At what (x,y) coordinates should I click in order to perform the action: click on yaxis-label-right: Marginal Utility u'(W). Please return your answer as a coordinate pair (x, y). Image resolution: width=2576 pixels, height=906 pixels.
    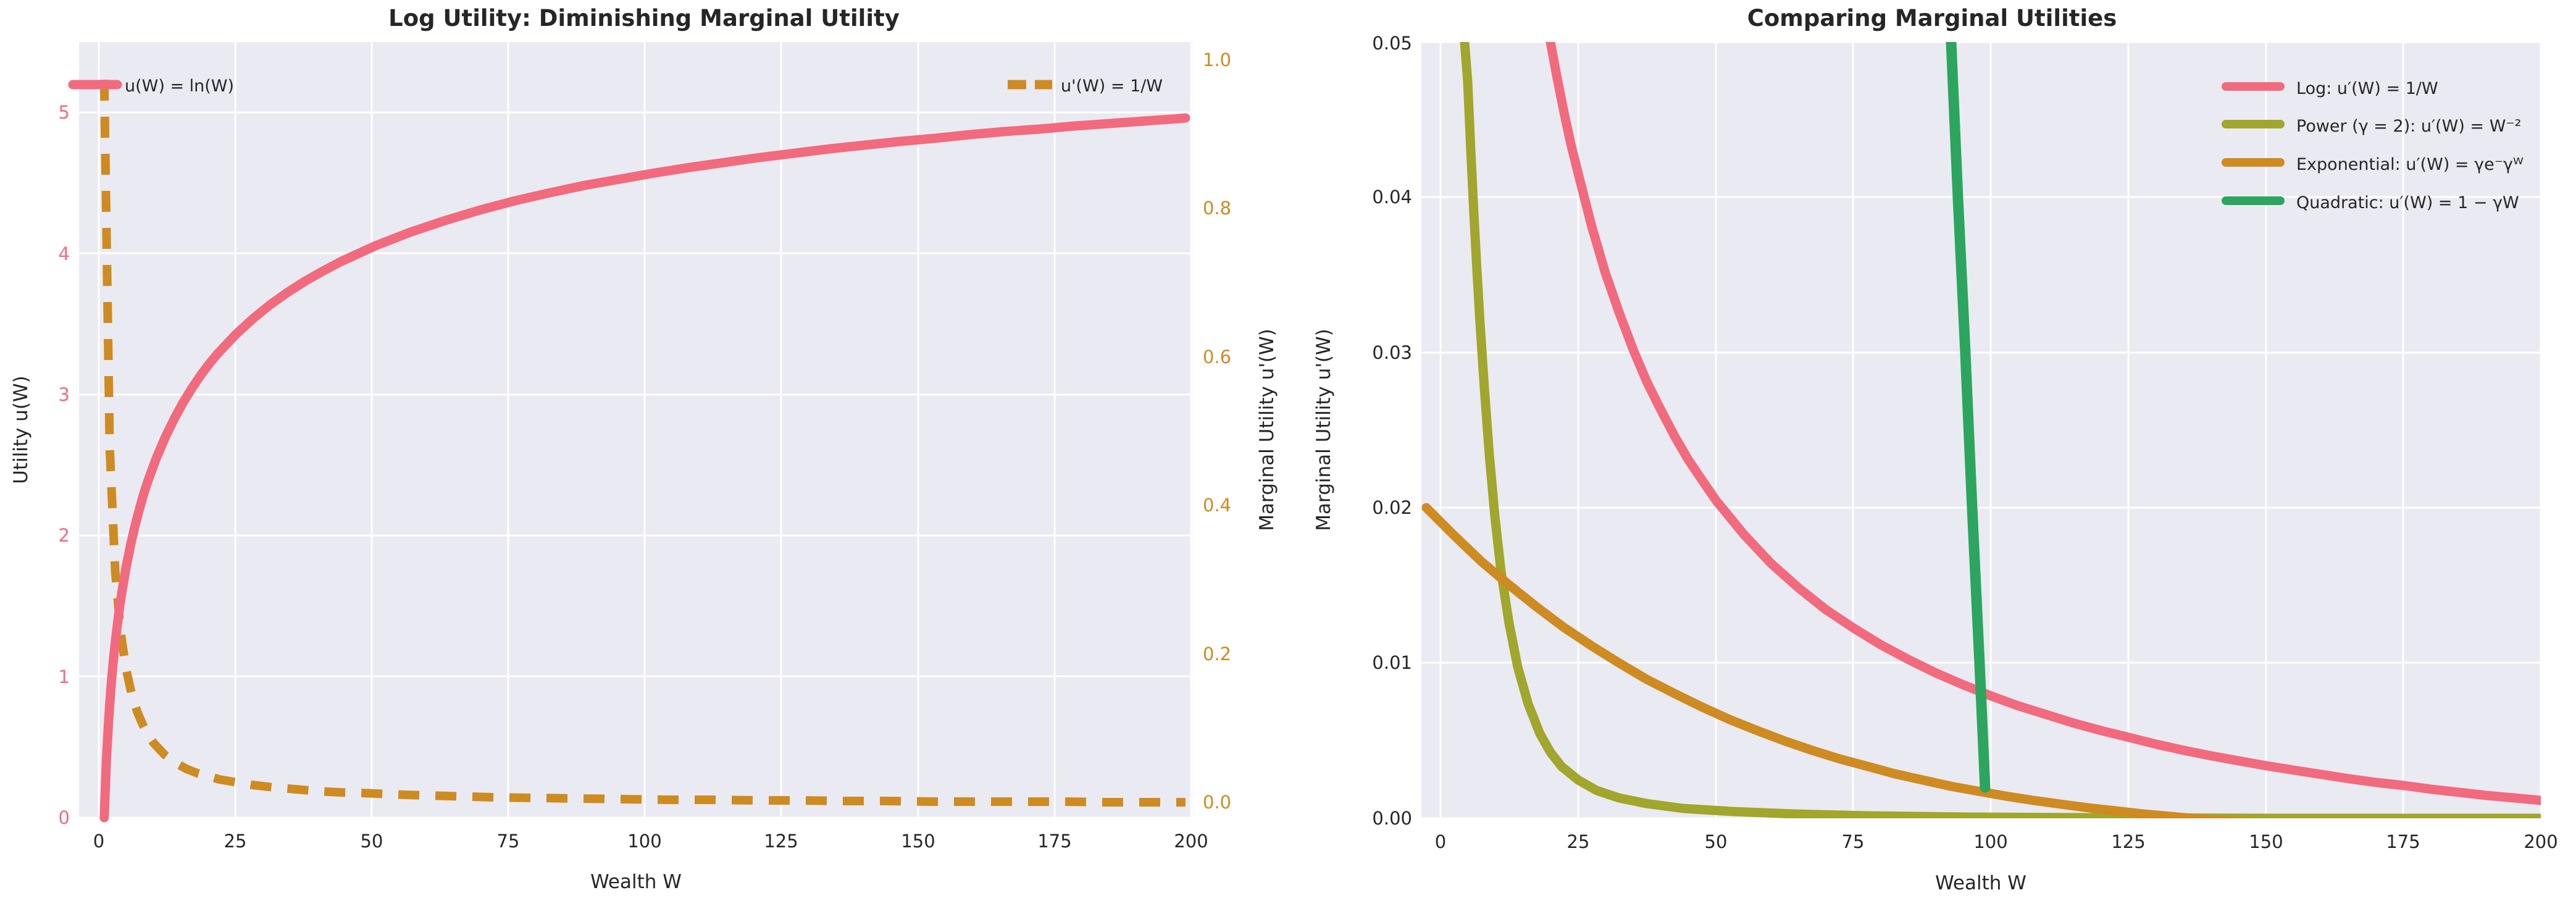
    Looking at the image, I should click on (1324, 430).